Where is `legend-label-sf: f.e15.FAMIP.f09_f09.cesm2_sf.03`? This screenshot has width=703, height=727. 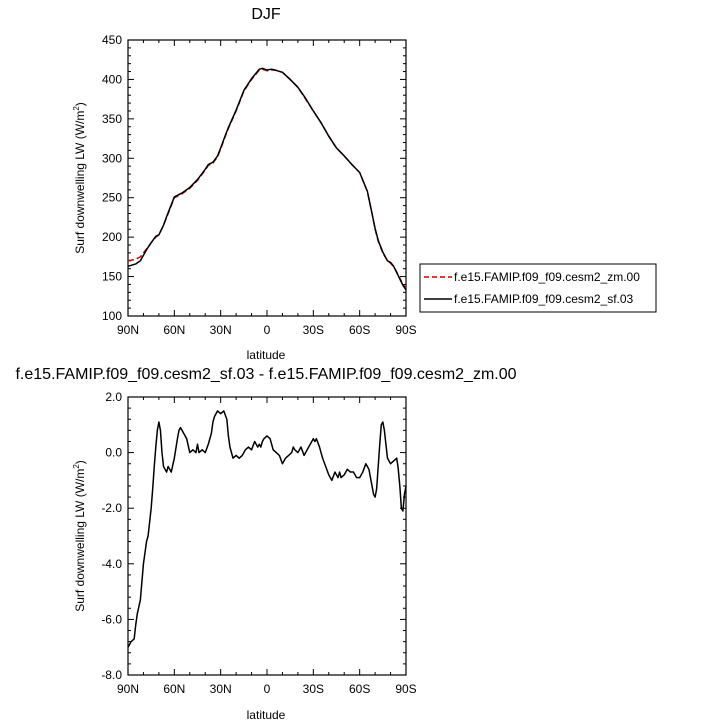 legend-label-sf: f.e15.FAMIP.f09_f09.cesm2_sf.03 is located at coordinates (544, 299).